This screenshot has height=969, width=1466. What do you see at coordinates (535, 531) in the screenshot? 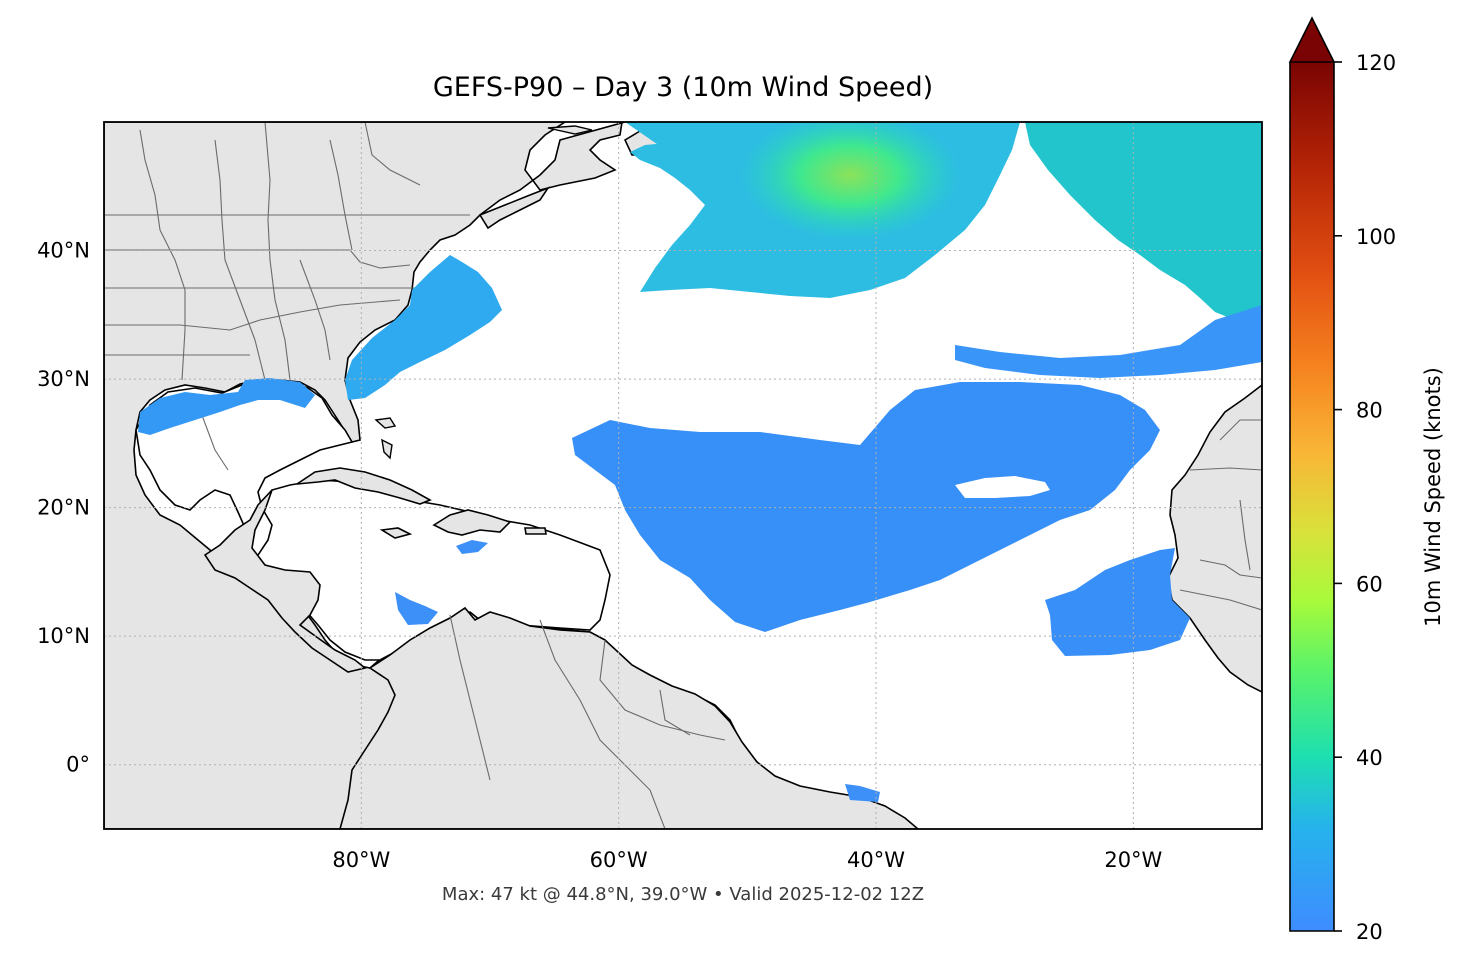
I see `puerto-rico` at bounding box center [535, 531].